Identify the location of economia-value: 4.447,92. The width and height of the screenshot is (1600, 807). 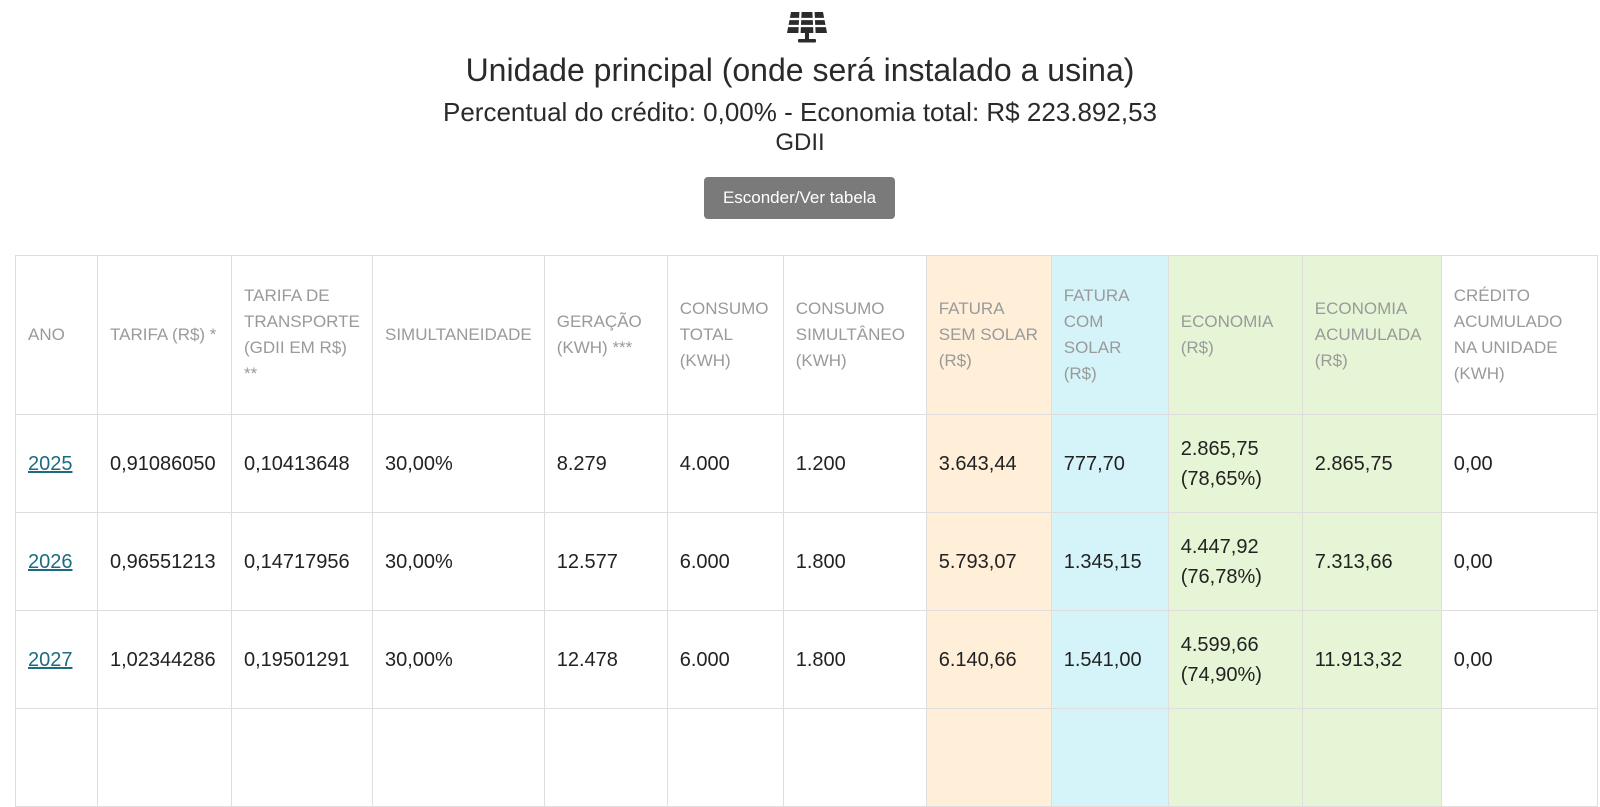
(1219, 546).